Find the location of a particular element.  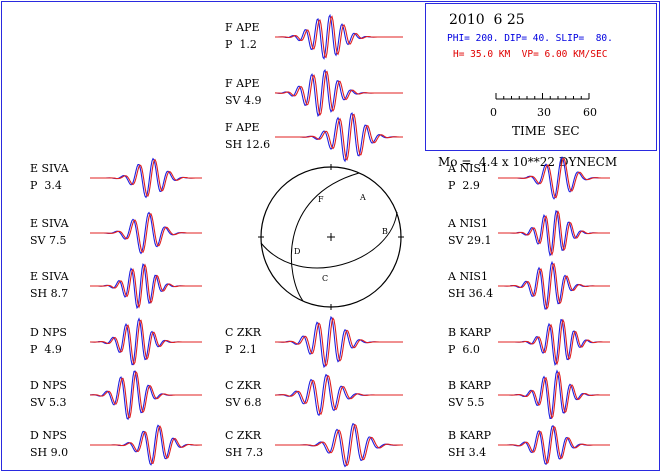

focal-station-label: F is located at coordinates (321, 199).